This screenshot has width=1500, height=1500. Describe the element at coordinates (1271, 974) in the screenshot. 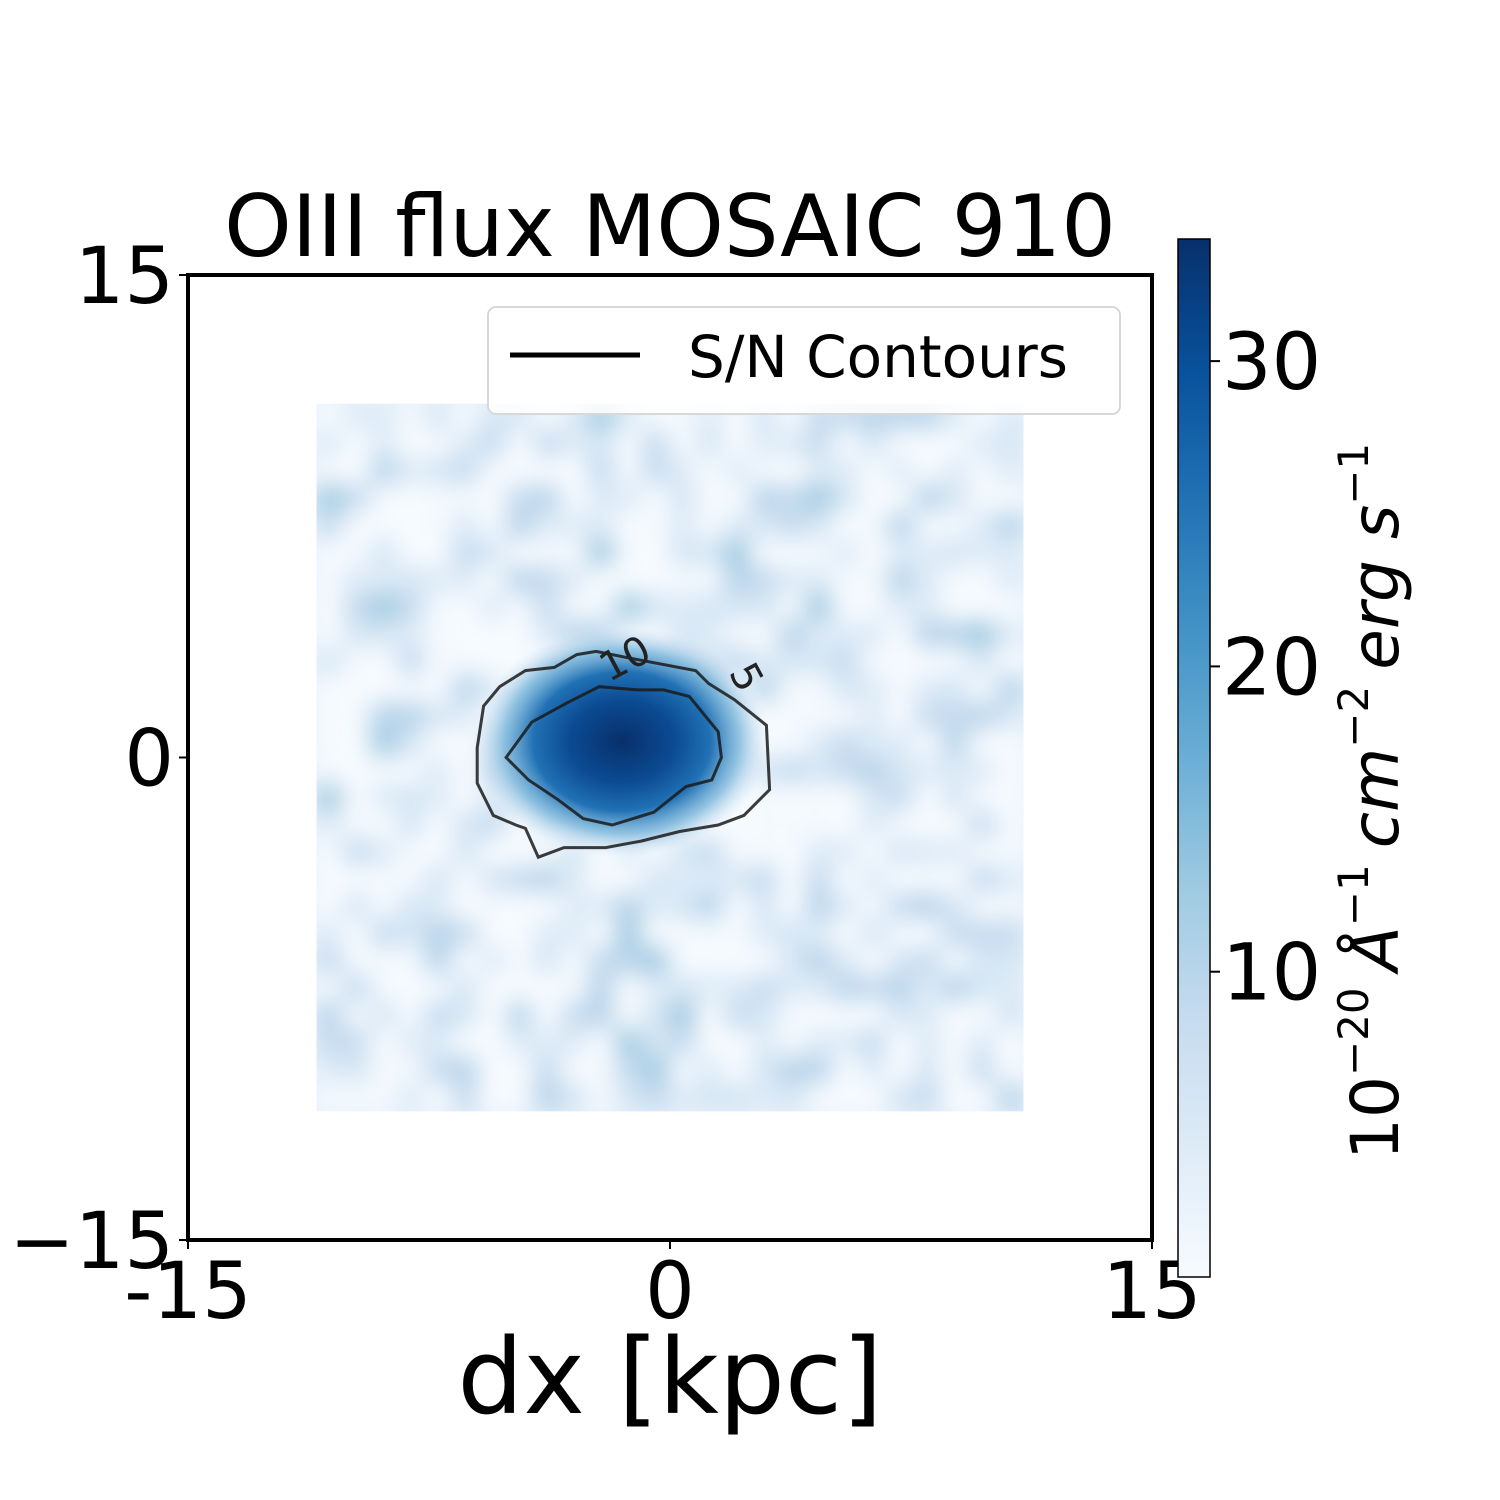

I see `colorbar-tick-label: 10` at that location.